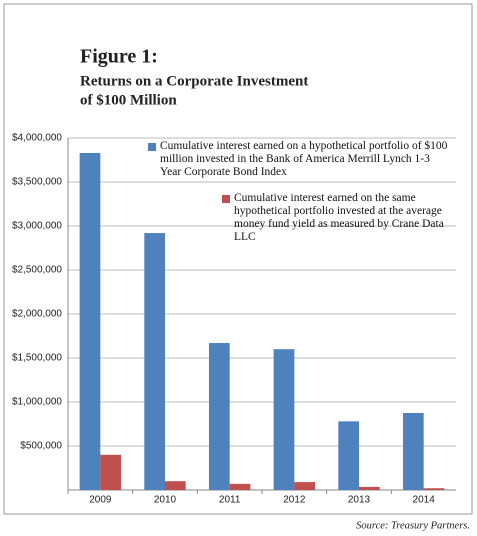 This screenshot has height=536, width=477. Describe the element at coordinates (37, 270) in the screenshot. I see `y-tick-label: $2,500,000` at that location.